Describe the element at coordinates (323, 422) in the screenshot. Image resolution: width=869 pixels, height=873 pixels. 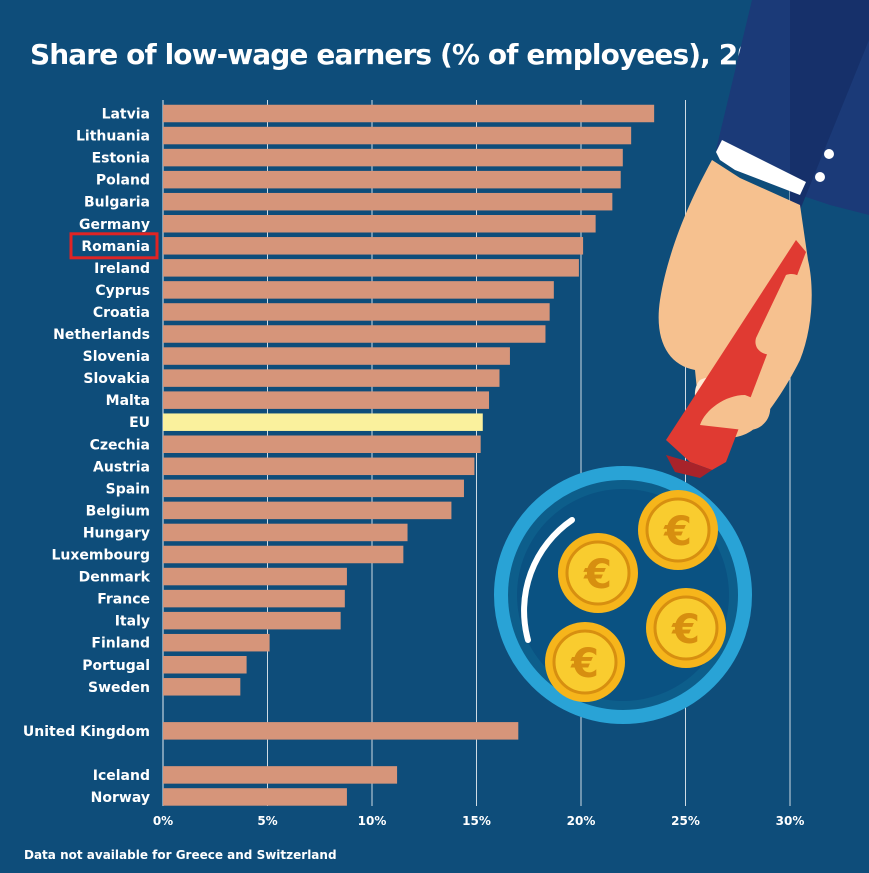
I see `bar-eu` at that location.